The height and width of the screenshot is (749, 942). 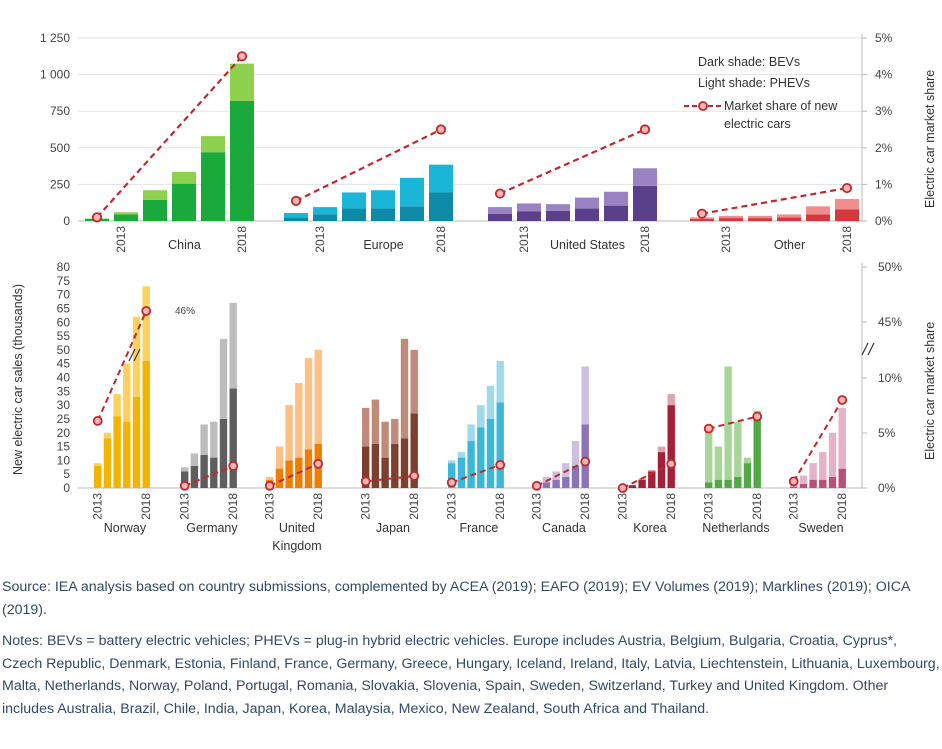 What do you see at coordinates (55, 75) in the screenshot?
I see `top-y-tick-label: 1 000` at bounding box center [55, 75].